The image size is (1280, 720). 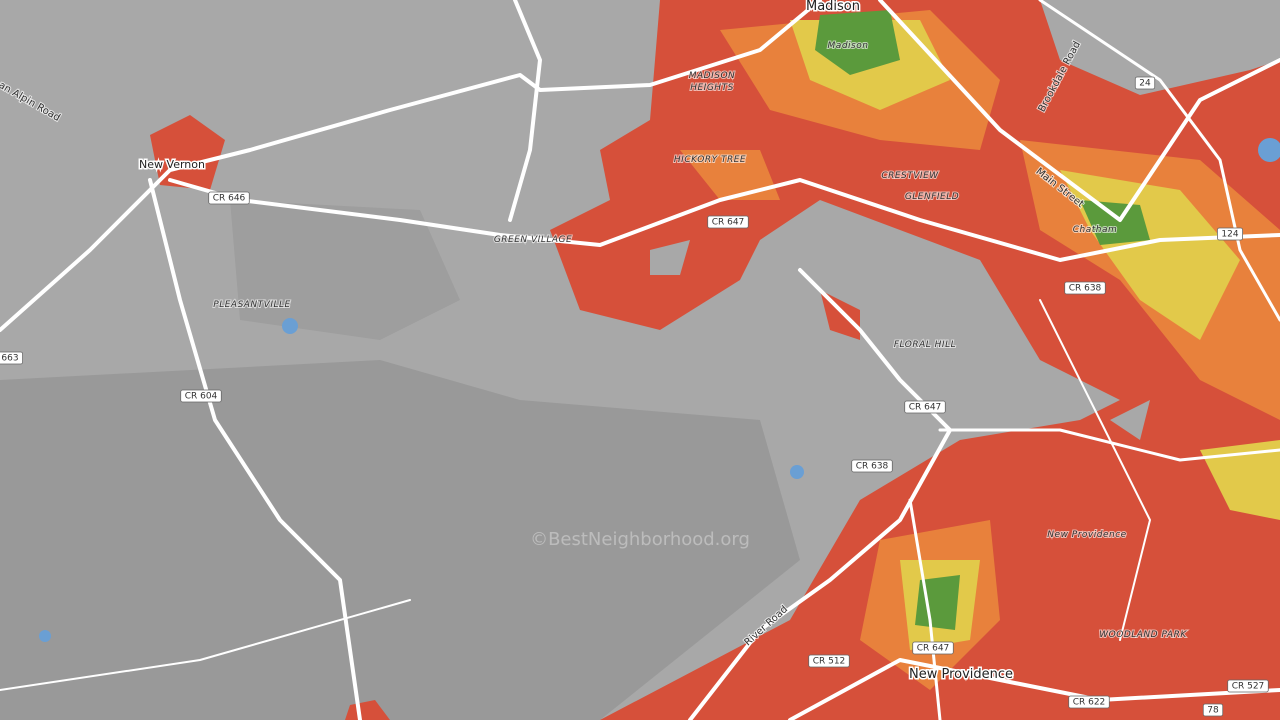 I want to click on shield-label: CR 604, so click(x=201, y=397).